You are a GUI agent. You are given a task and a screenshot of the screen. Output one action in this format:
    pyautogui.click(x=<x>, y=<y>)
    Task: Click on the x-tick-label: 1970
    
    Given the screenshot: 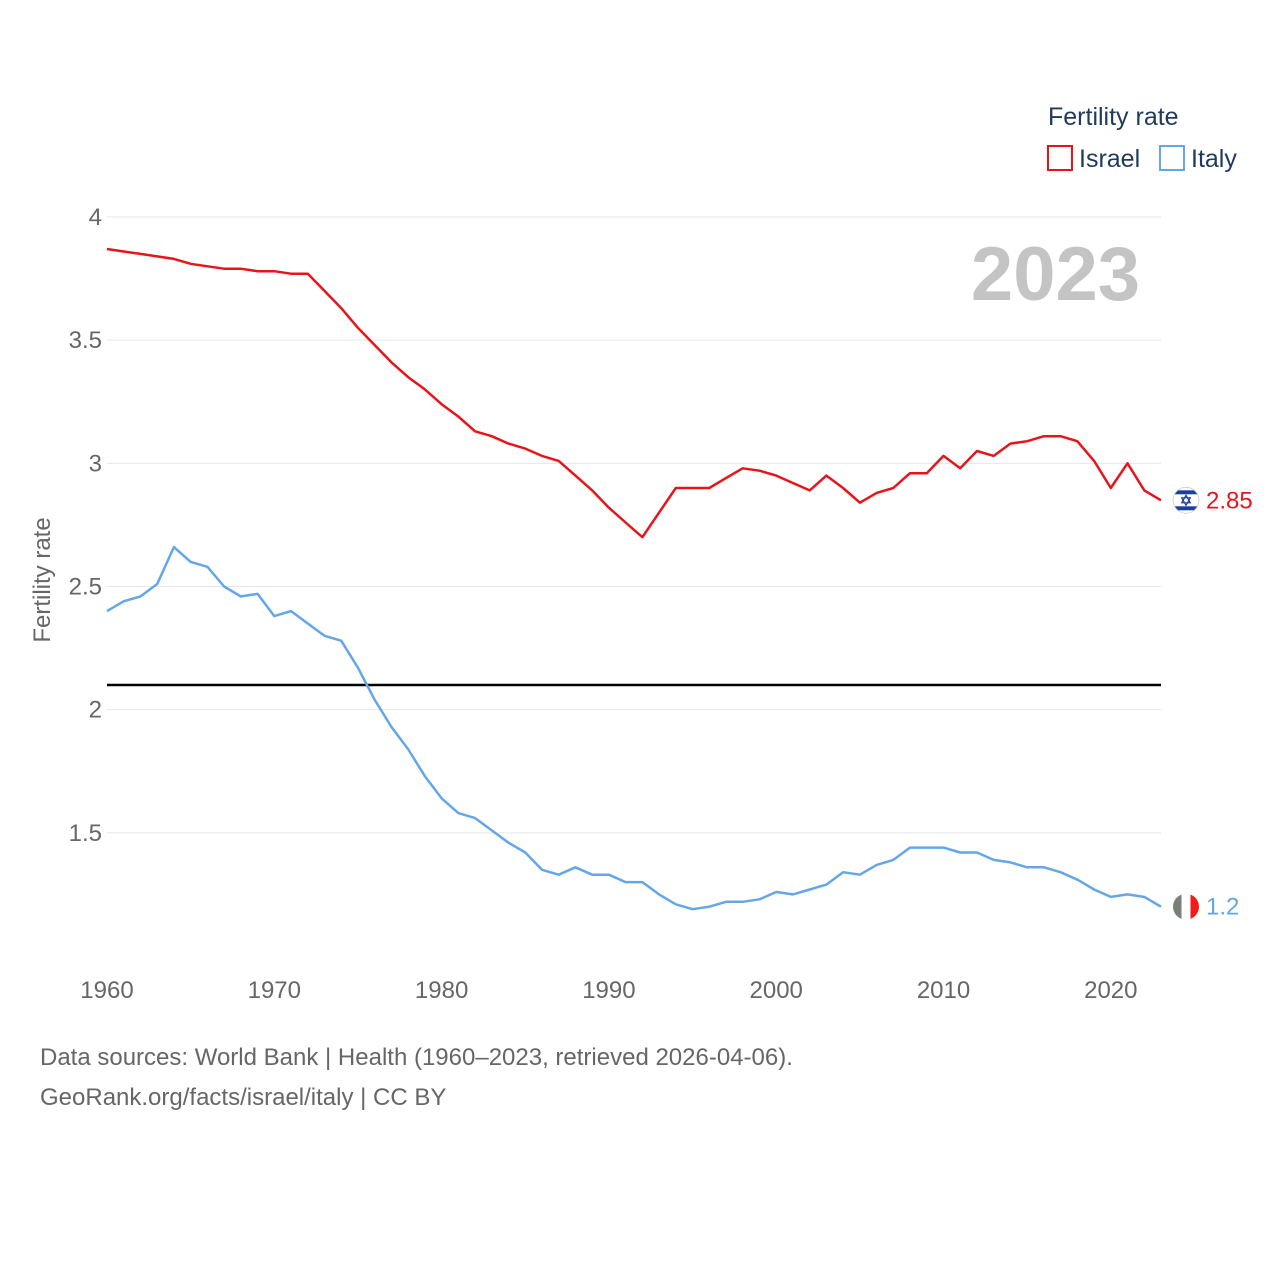 What is the action you would take?
    pyautogui.click(x=274, y=990)
    